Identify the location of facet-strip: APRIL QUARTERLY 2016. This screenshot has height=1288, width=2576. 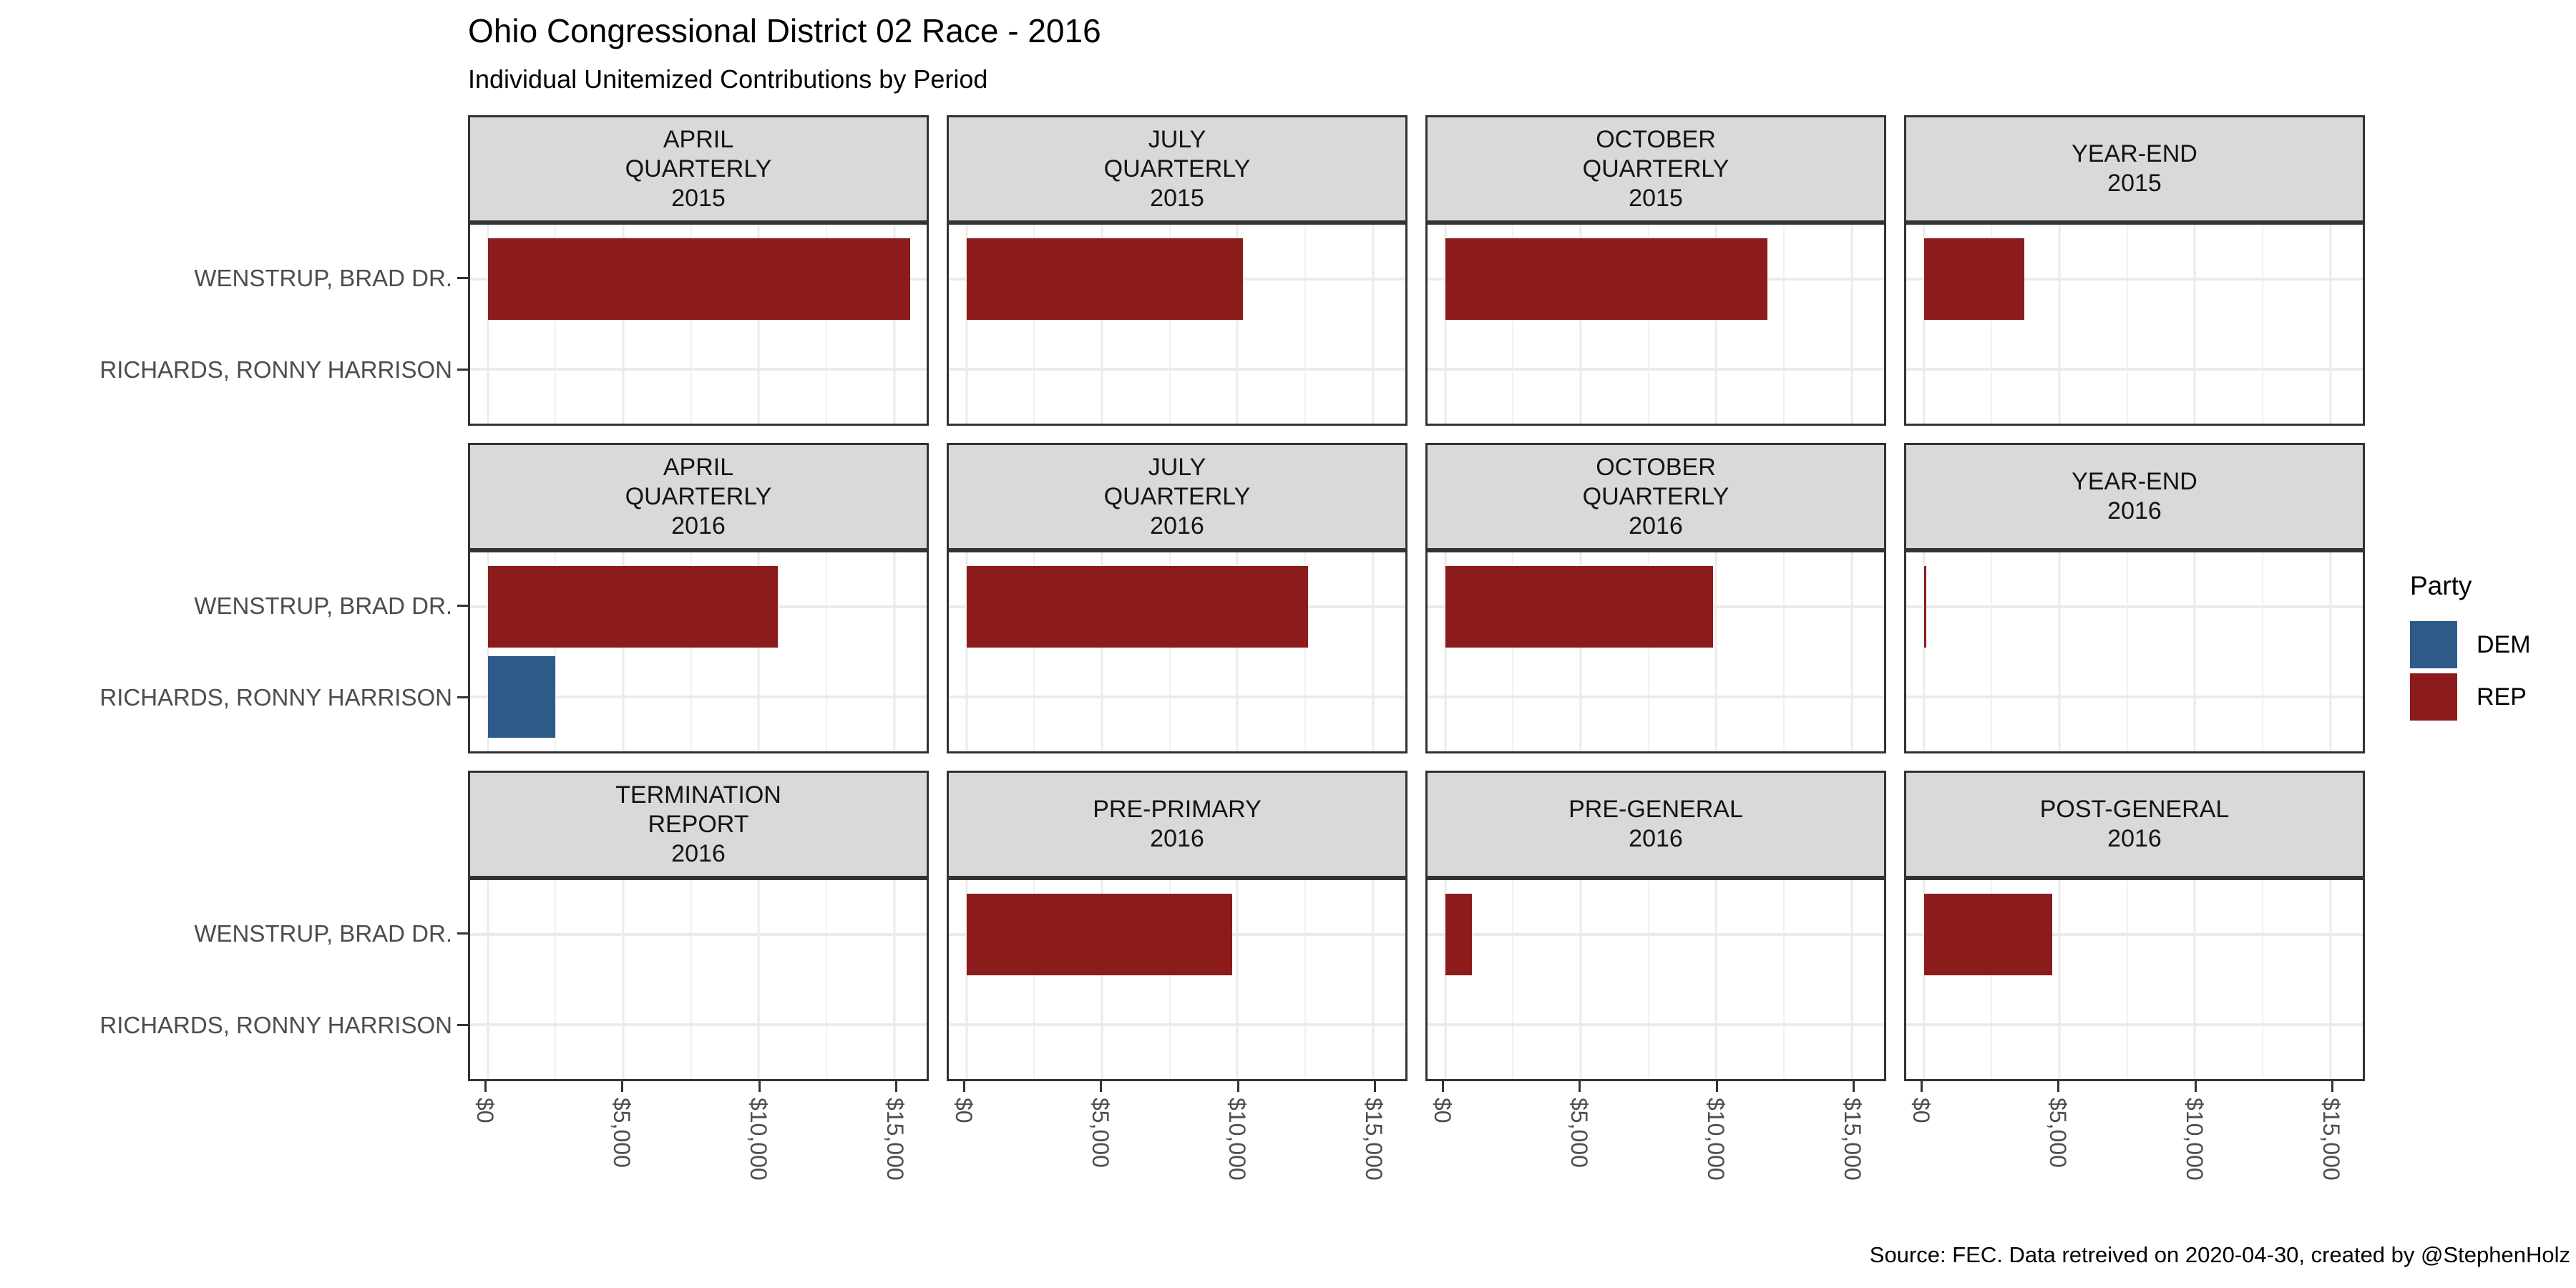
(698, 496).